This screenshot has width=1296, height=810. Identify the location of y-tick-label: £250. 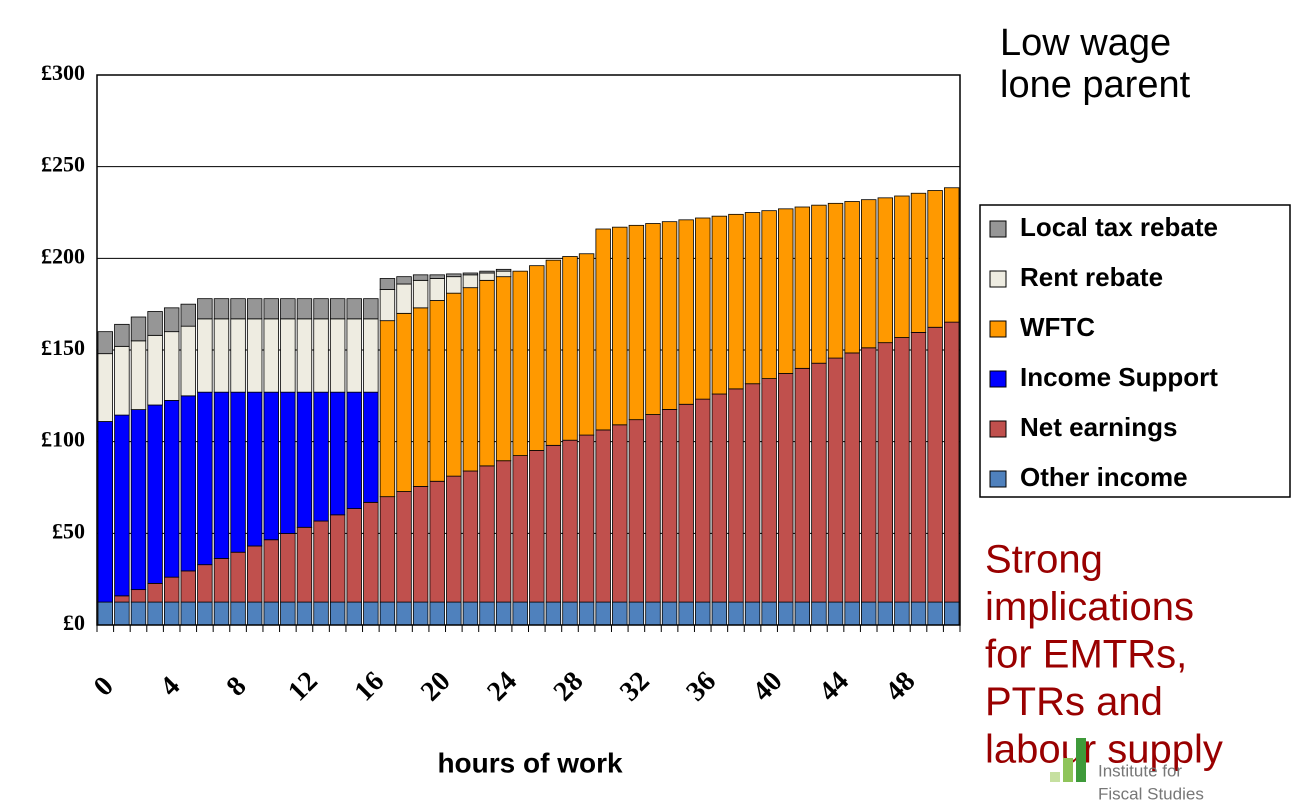
(63, 164).